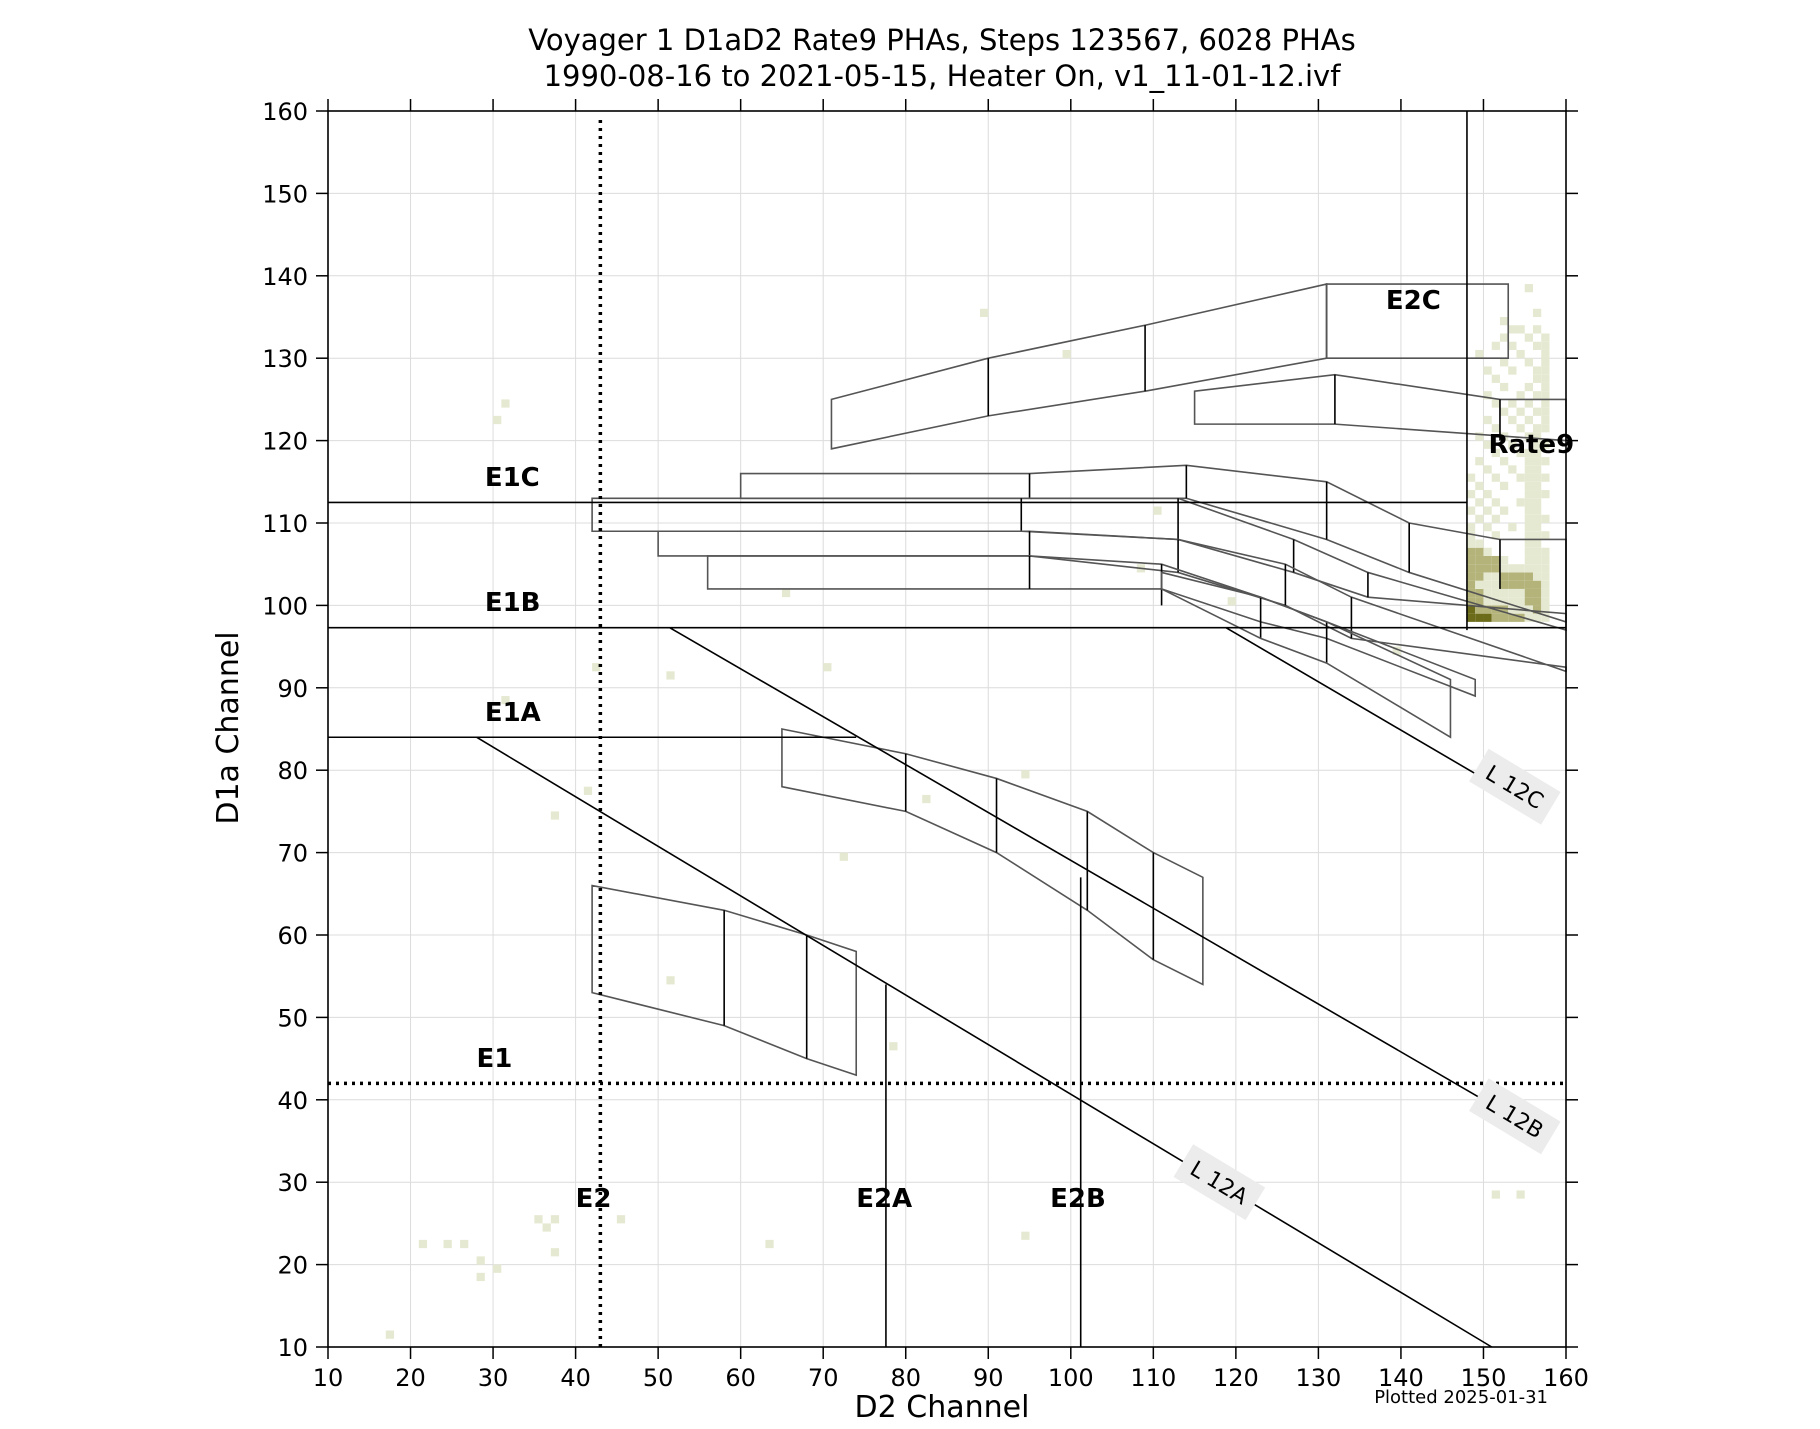 This screenshot has width=1820, height=1429. Describe the element at coordinates (1417, 321) in the screenshot. I see `box-E2C-rect` at that location.